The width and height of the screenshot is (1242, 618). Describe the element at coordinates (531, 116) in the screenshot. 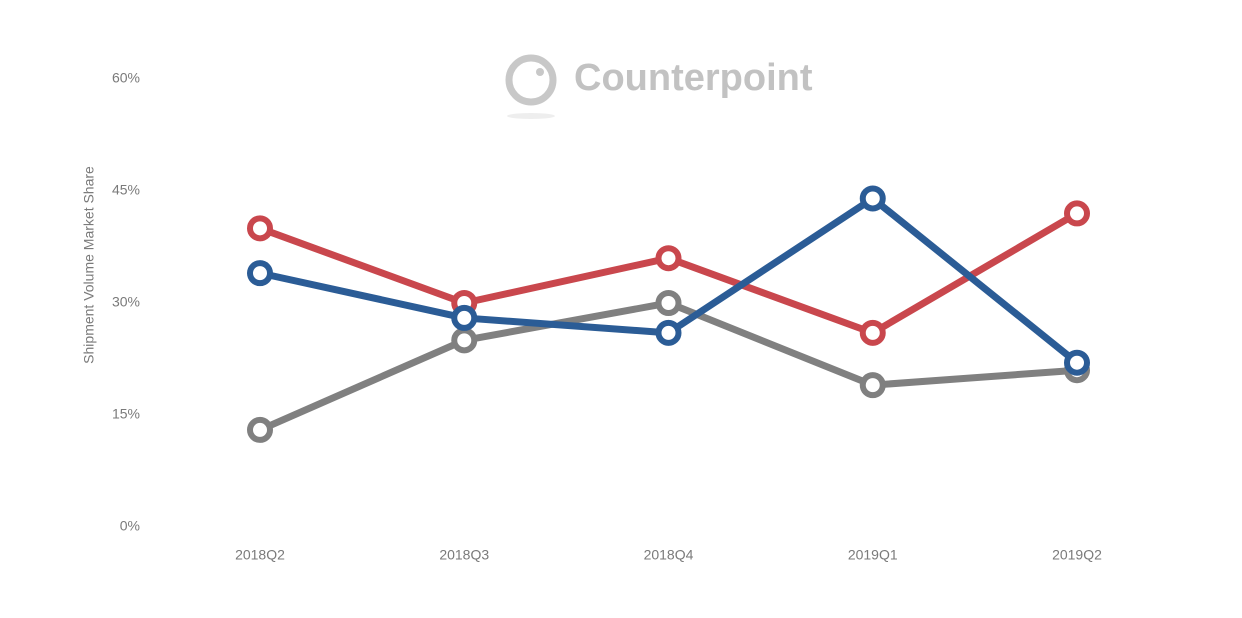

I see `logo-shadow` at that location.